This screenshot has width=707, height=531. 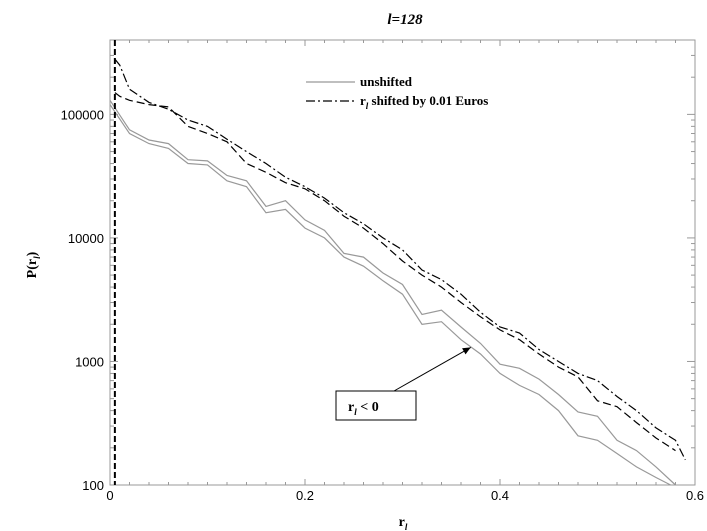 What do you see at coordinates (363, 100) in the screenshot?
I see `legend-label-shifted-prefix: r` at bounding box center [363, 100].